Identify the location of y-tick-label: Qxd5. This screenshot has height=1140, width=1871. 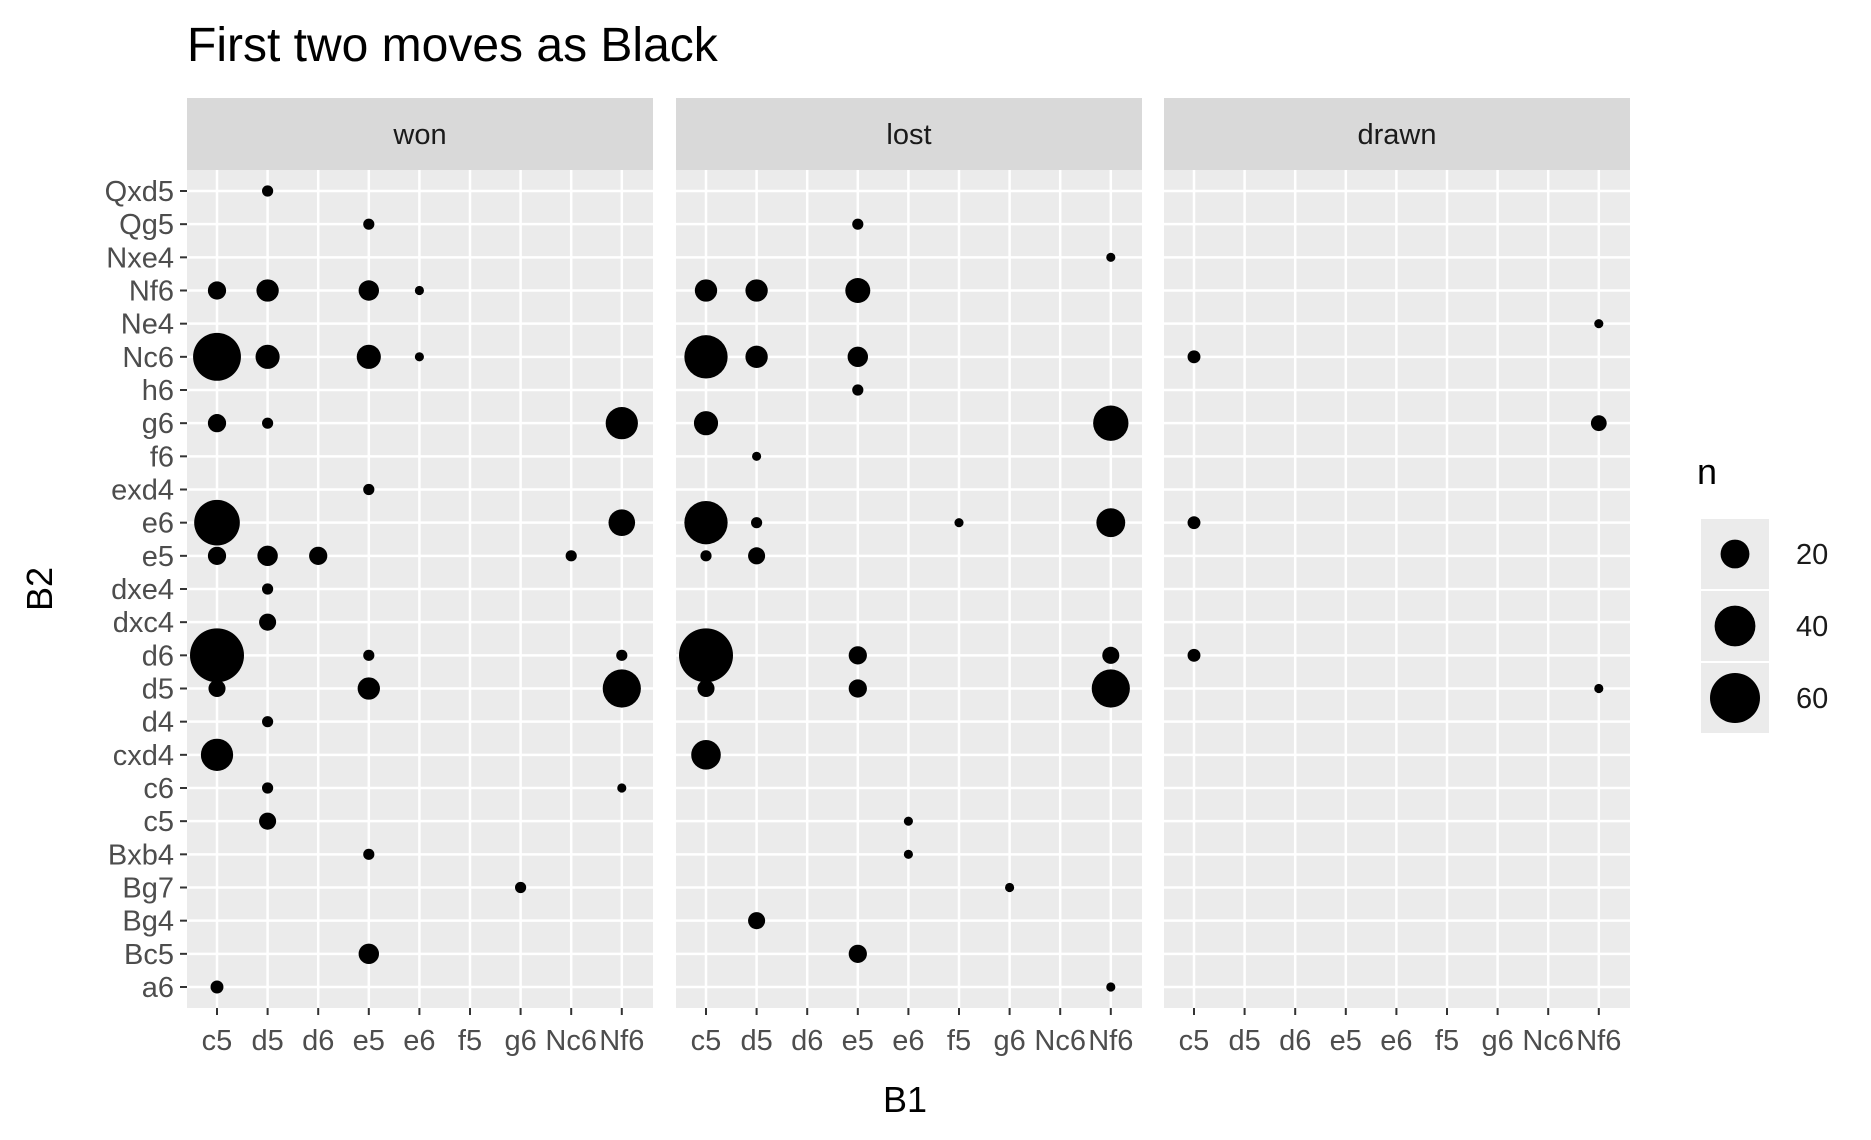
(139, 192).